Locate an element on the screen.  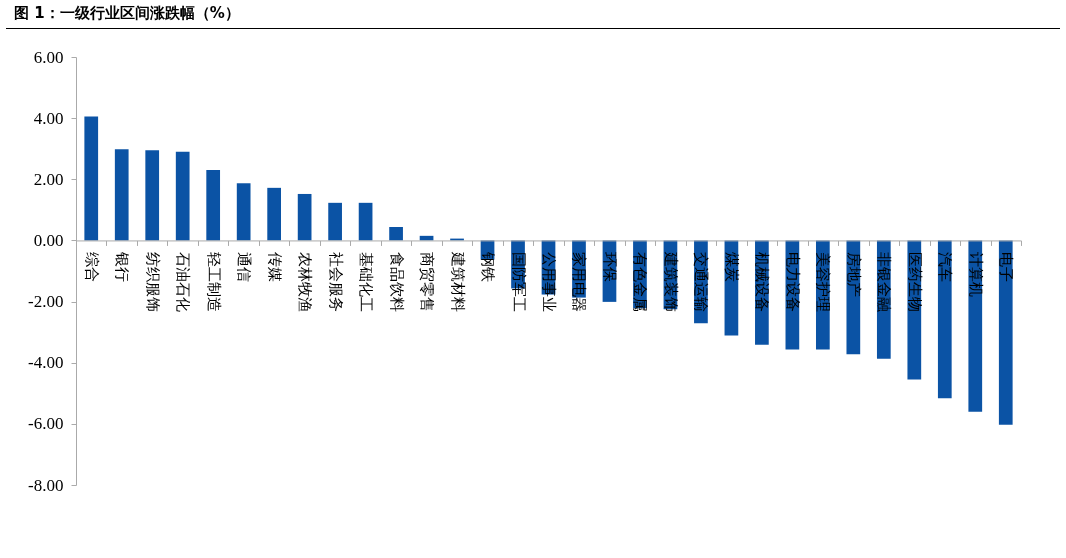
x-tick-label: 食品饮料 is located at coordinates (396, 281).